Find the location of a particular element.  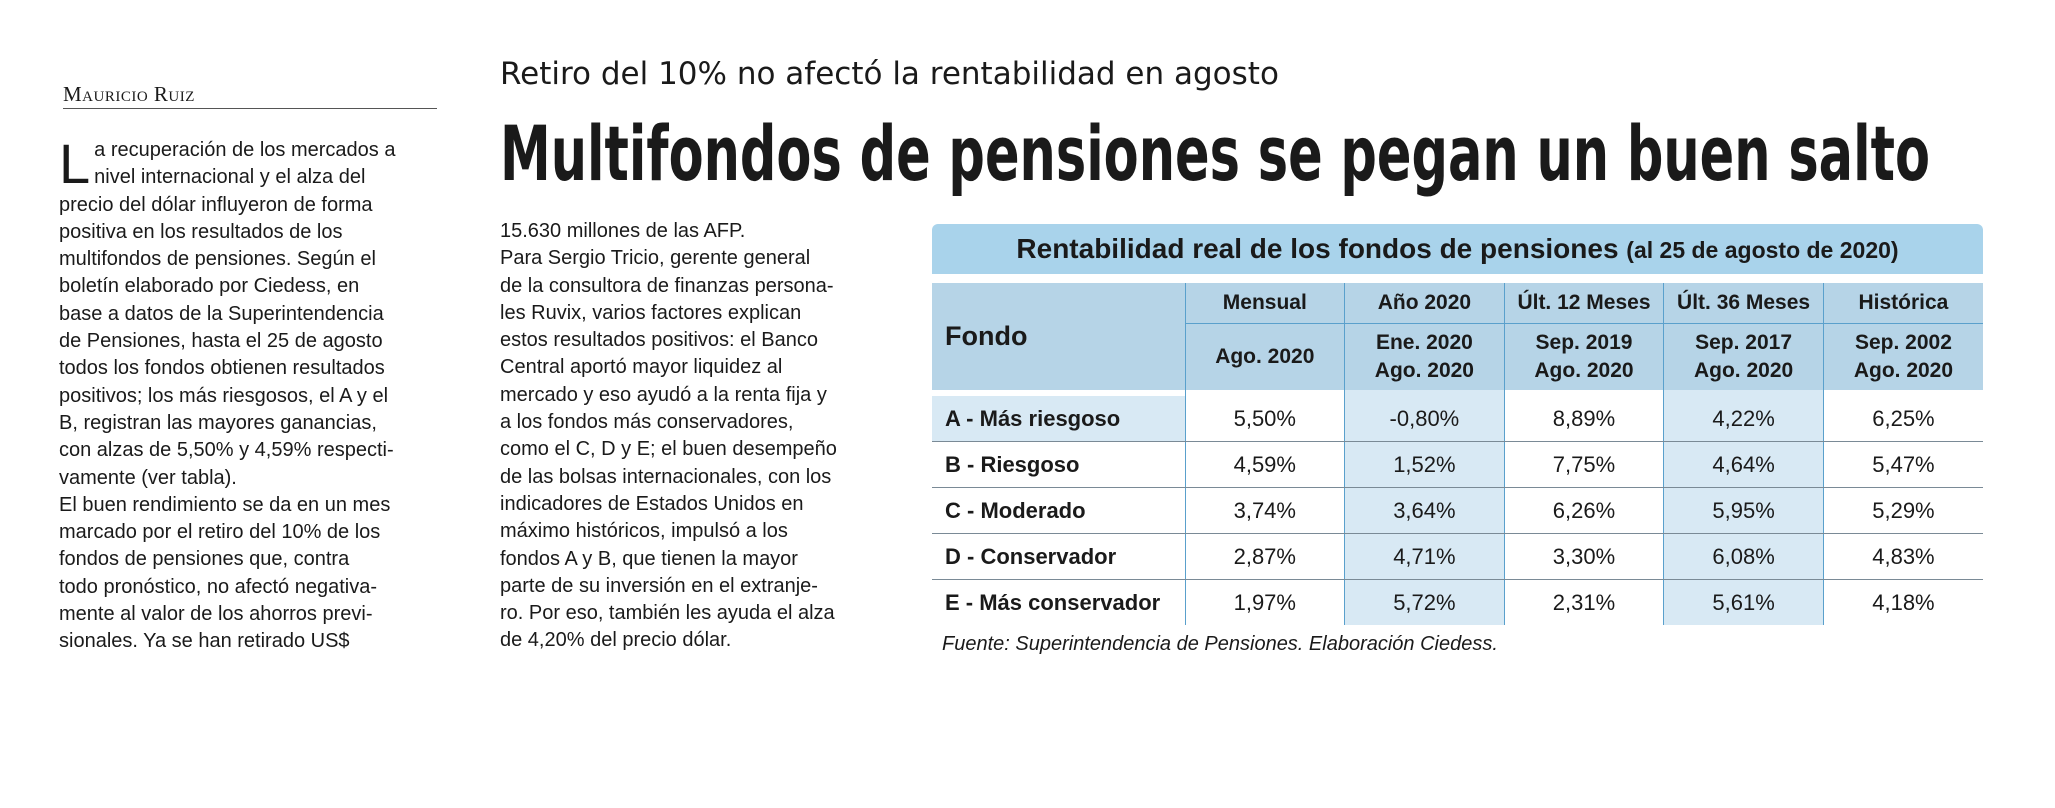

cell: 5,47% is located at coordinates (1902, 464).